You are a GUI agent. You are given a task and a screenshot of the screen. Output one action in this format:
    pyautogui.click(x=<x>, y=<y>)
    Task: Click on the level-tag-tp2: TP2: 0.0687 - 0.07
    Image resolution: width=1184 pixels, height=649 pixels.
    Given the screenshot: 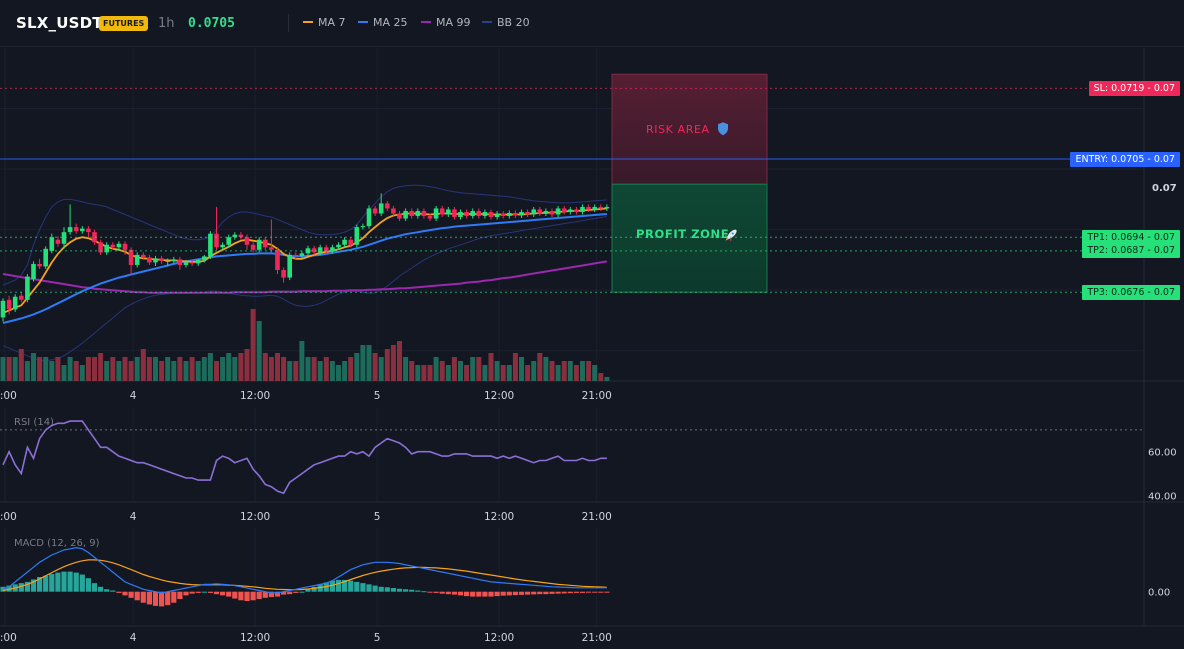 What is the action you would take?
    pyautogui.click(x=1131, y=251)
    